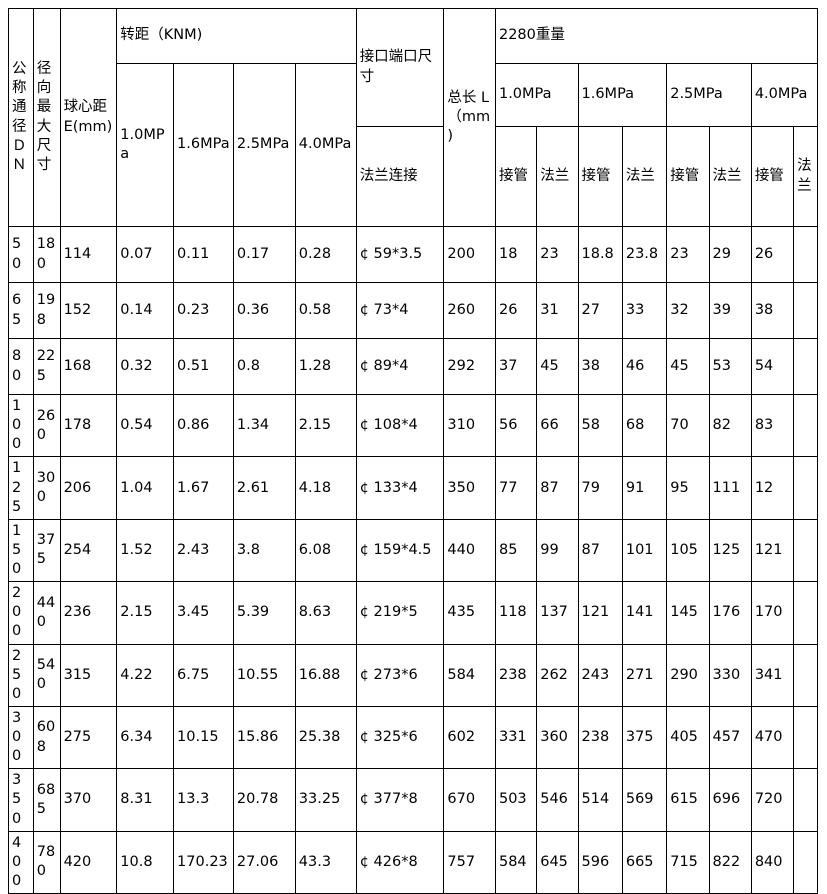  Describe the element at coordinates (46, 254) in the screenshot. I see `cell-radial-max: 180` at that location.